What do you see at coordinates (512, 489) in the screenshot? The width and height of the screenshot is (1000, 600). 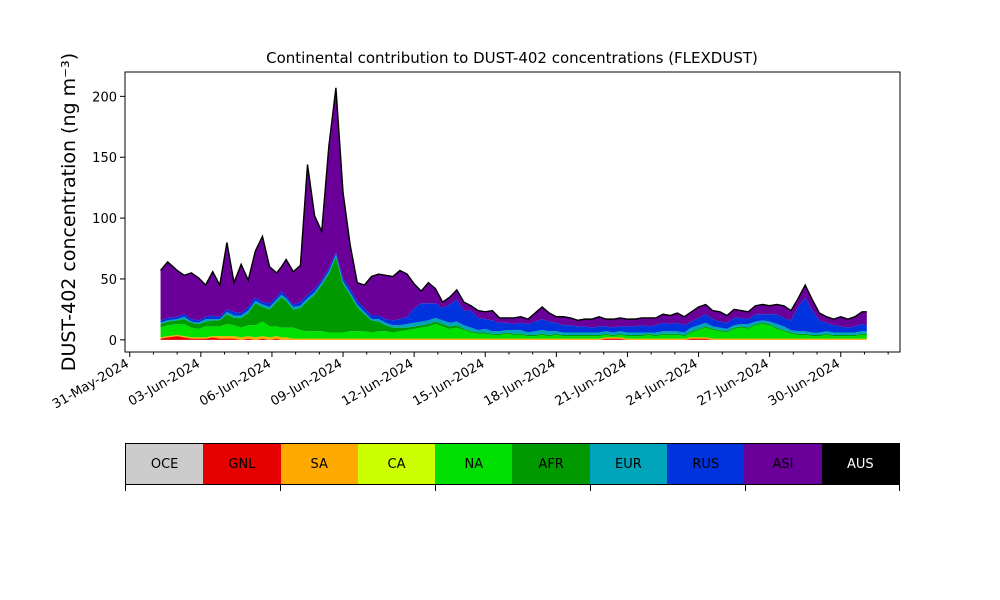 I see `colorbar-ticks` at bounding box center [512, 489].